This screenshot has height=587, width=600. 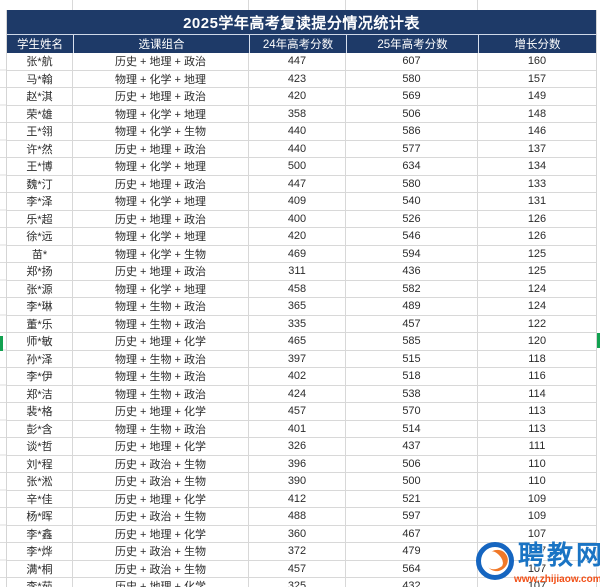 What do you see at coordinates (40, 96) in the screenshot?
I see `cell-student_name: 赵*淇` at bounding box center [40, 96].